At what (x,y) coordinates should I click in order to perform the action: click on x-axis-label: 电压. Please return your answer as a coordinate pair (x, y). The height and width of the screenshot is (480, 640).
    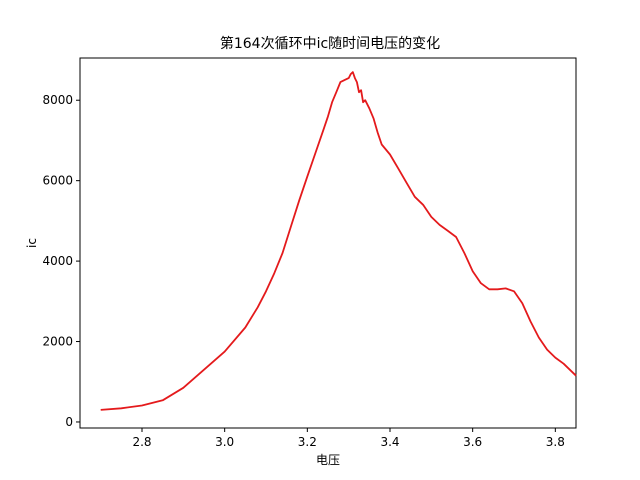
    Looking at the image, I should click on (328, 460).